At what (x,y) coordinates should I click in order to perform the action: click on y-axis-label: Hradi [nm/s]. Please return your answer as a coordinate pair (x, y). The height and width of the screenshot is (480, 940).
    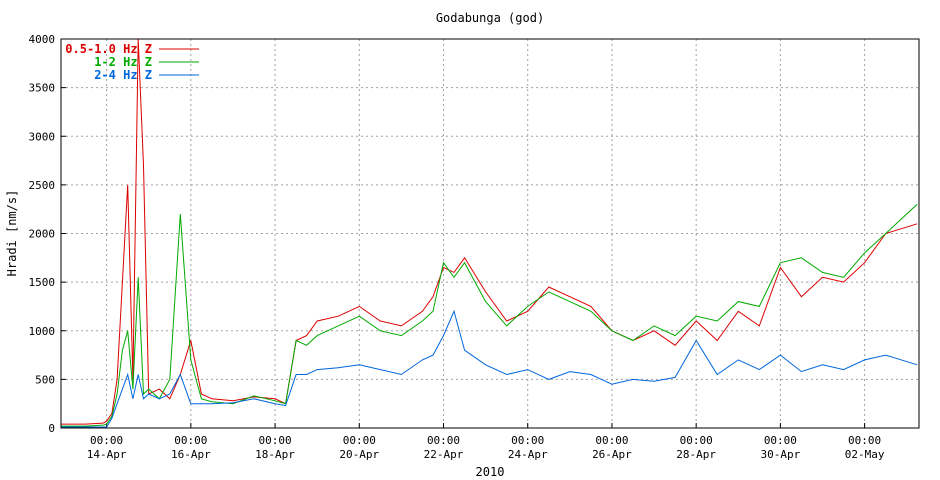
    Looking at the image, I should click on (12, 233).